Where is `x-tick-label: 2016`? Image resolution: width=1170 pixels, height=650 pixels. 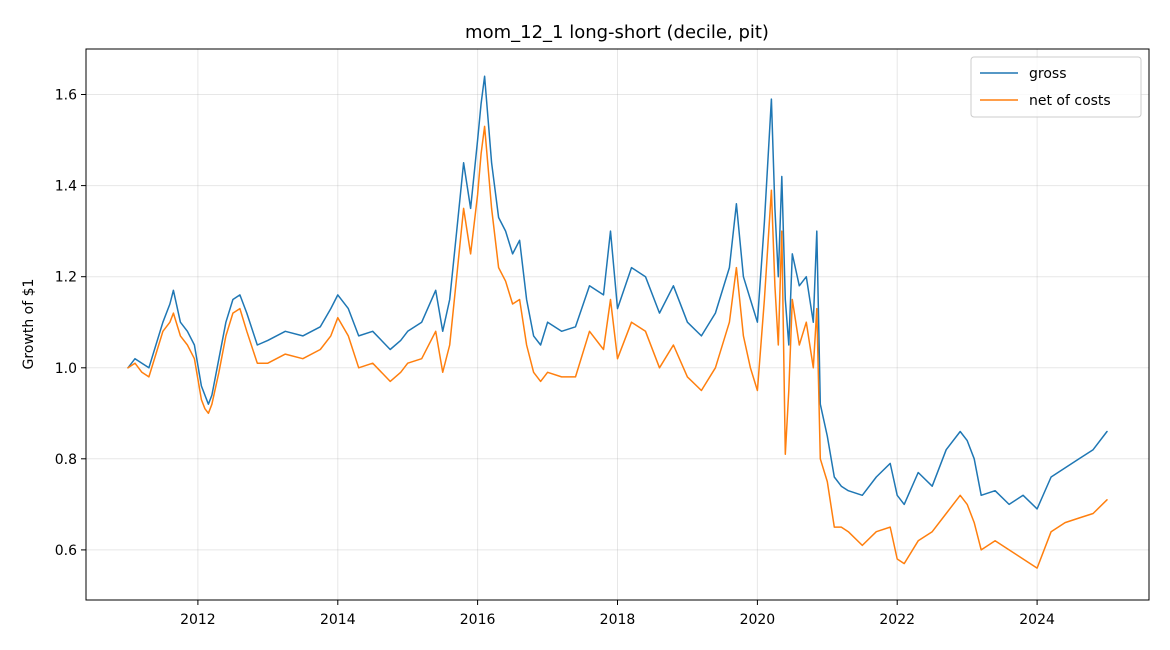
x-tick-label: 2016 is located at coordinates (478, 620).